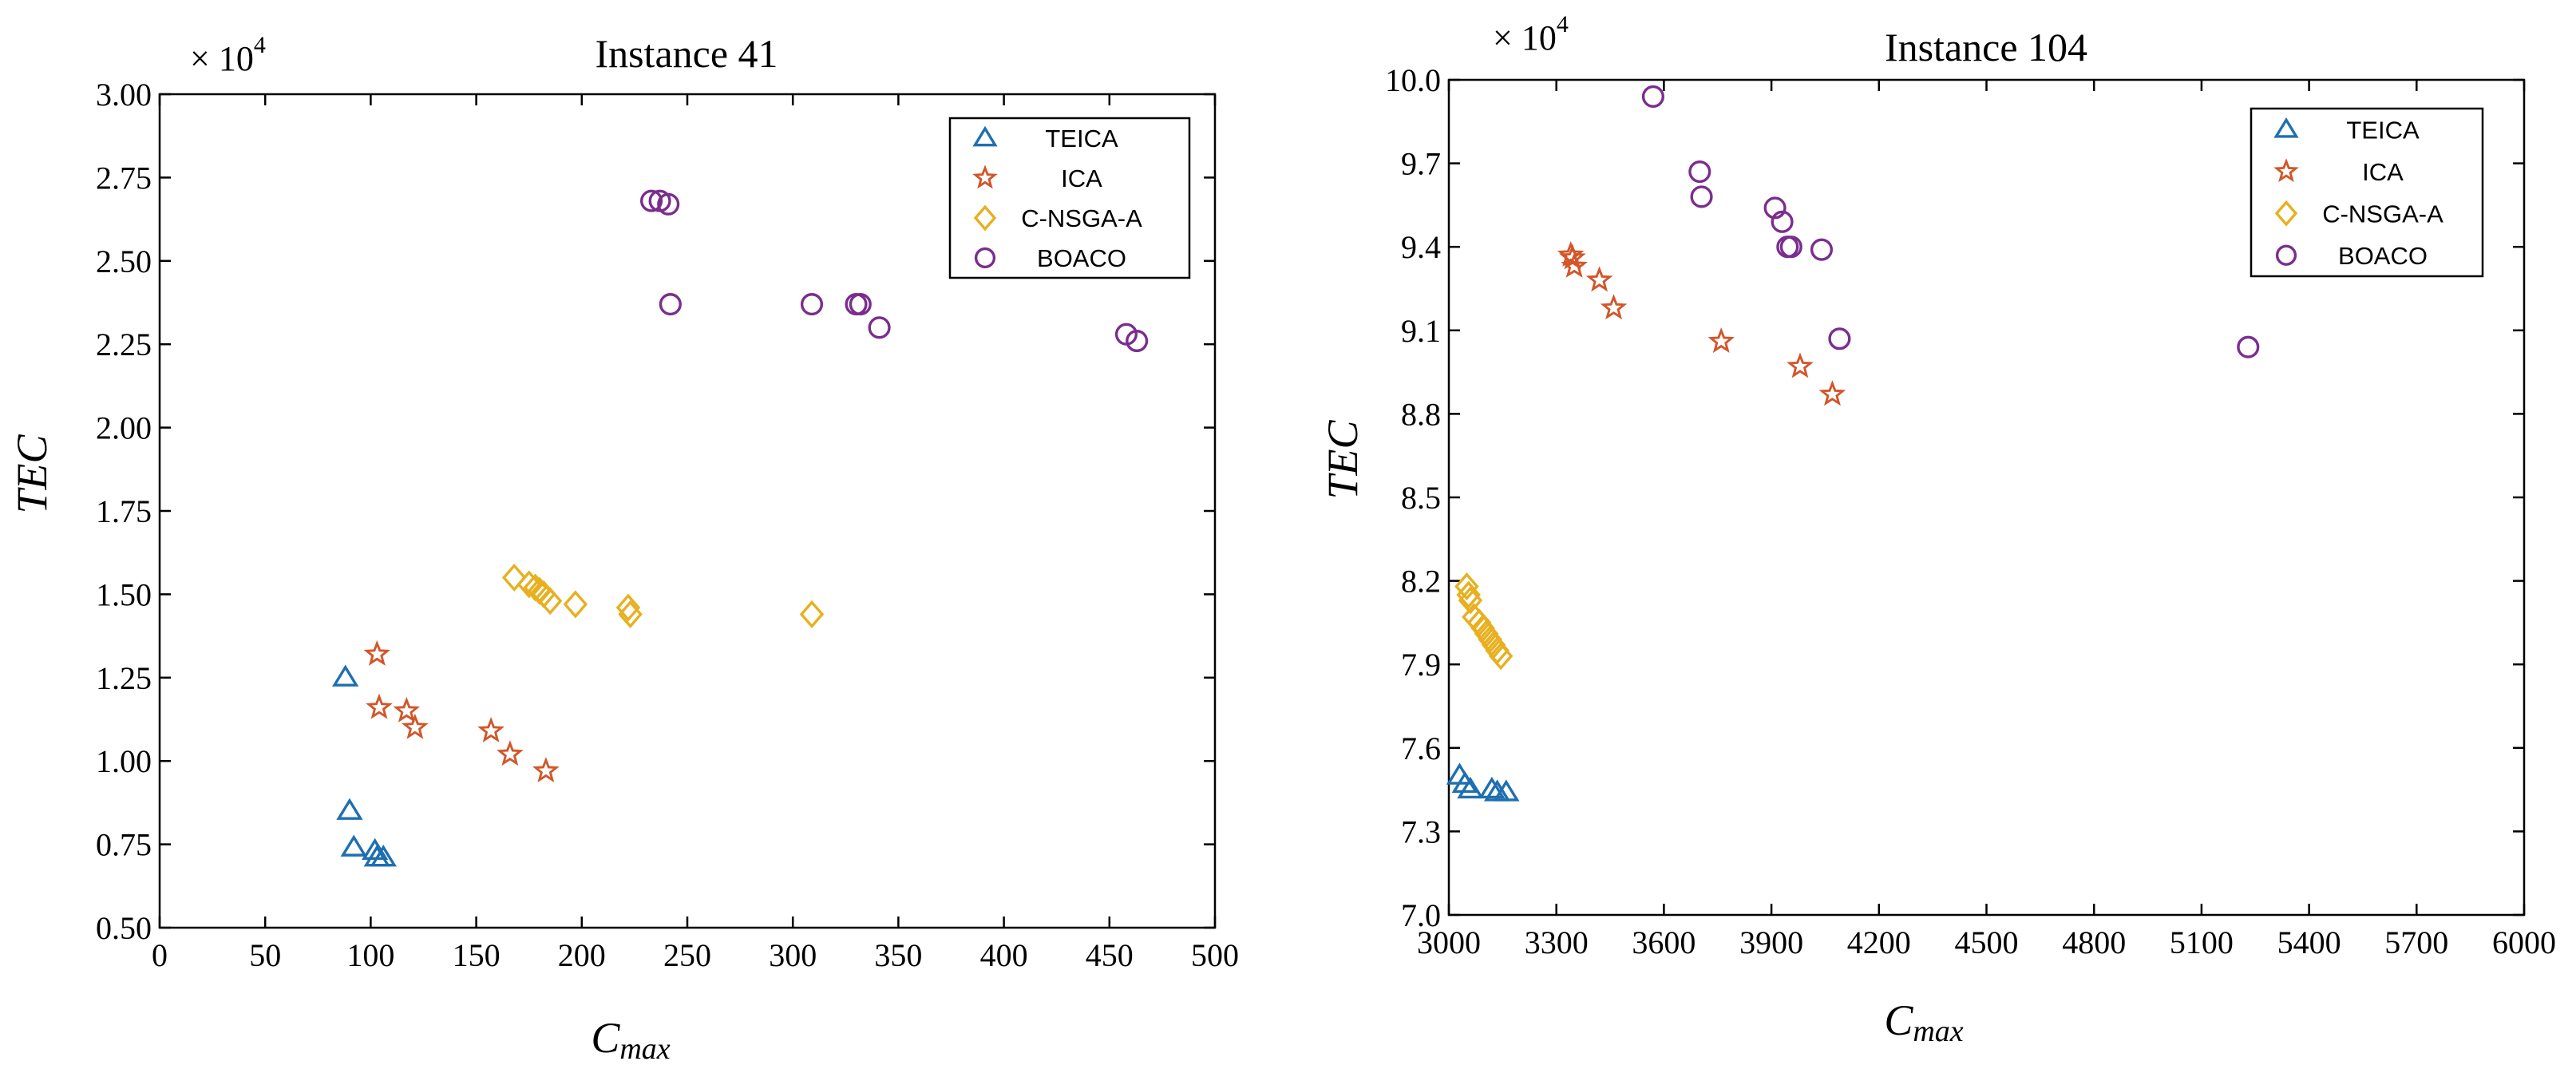 The image size is (2576, 1065). Describe the element at coordinates (1421, 331) in the screenshot. I see `y-tick-label: 9.1` at that location.